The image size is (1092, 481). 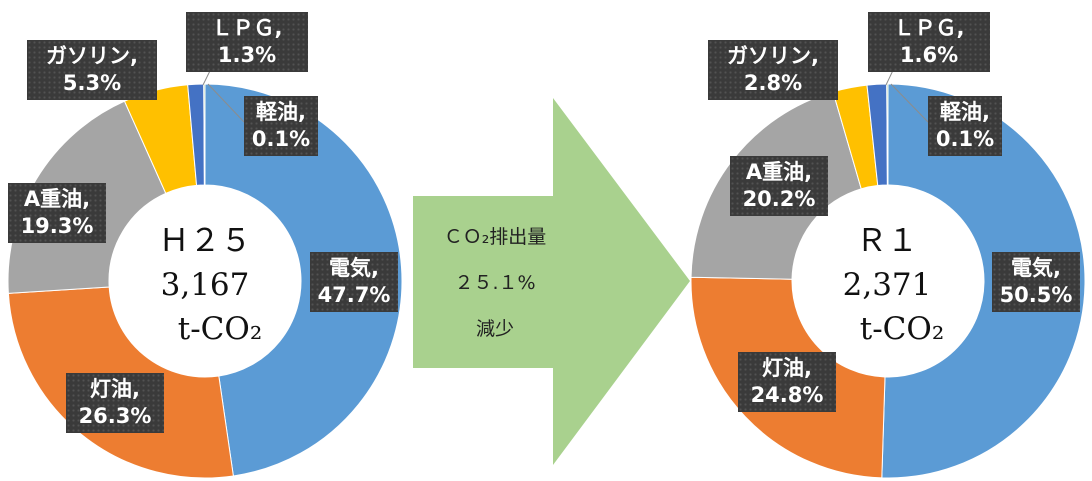 What do you see at coordinates (929, 42) in the screenshot?
I see `right-label-lpg: ＬＰＧ, 1.6%` at bounding box center [929, 42].